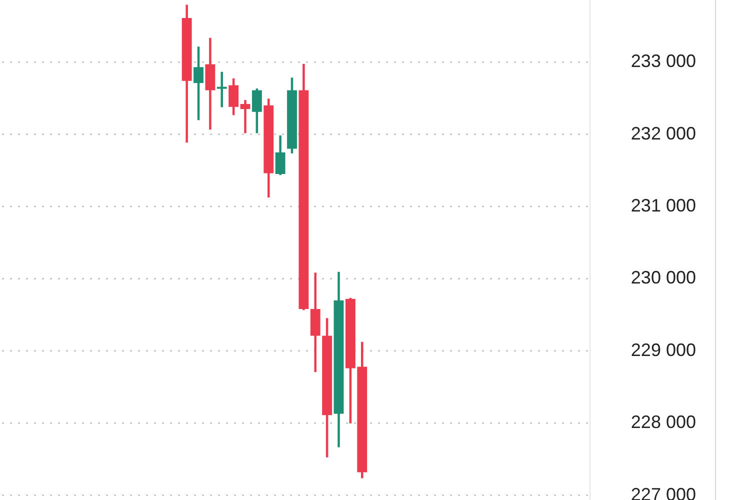  What do you see at coordinates (245, 117) in the screenshot?
I see `candlestick` at bounding box center [245, 117].